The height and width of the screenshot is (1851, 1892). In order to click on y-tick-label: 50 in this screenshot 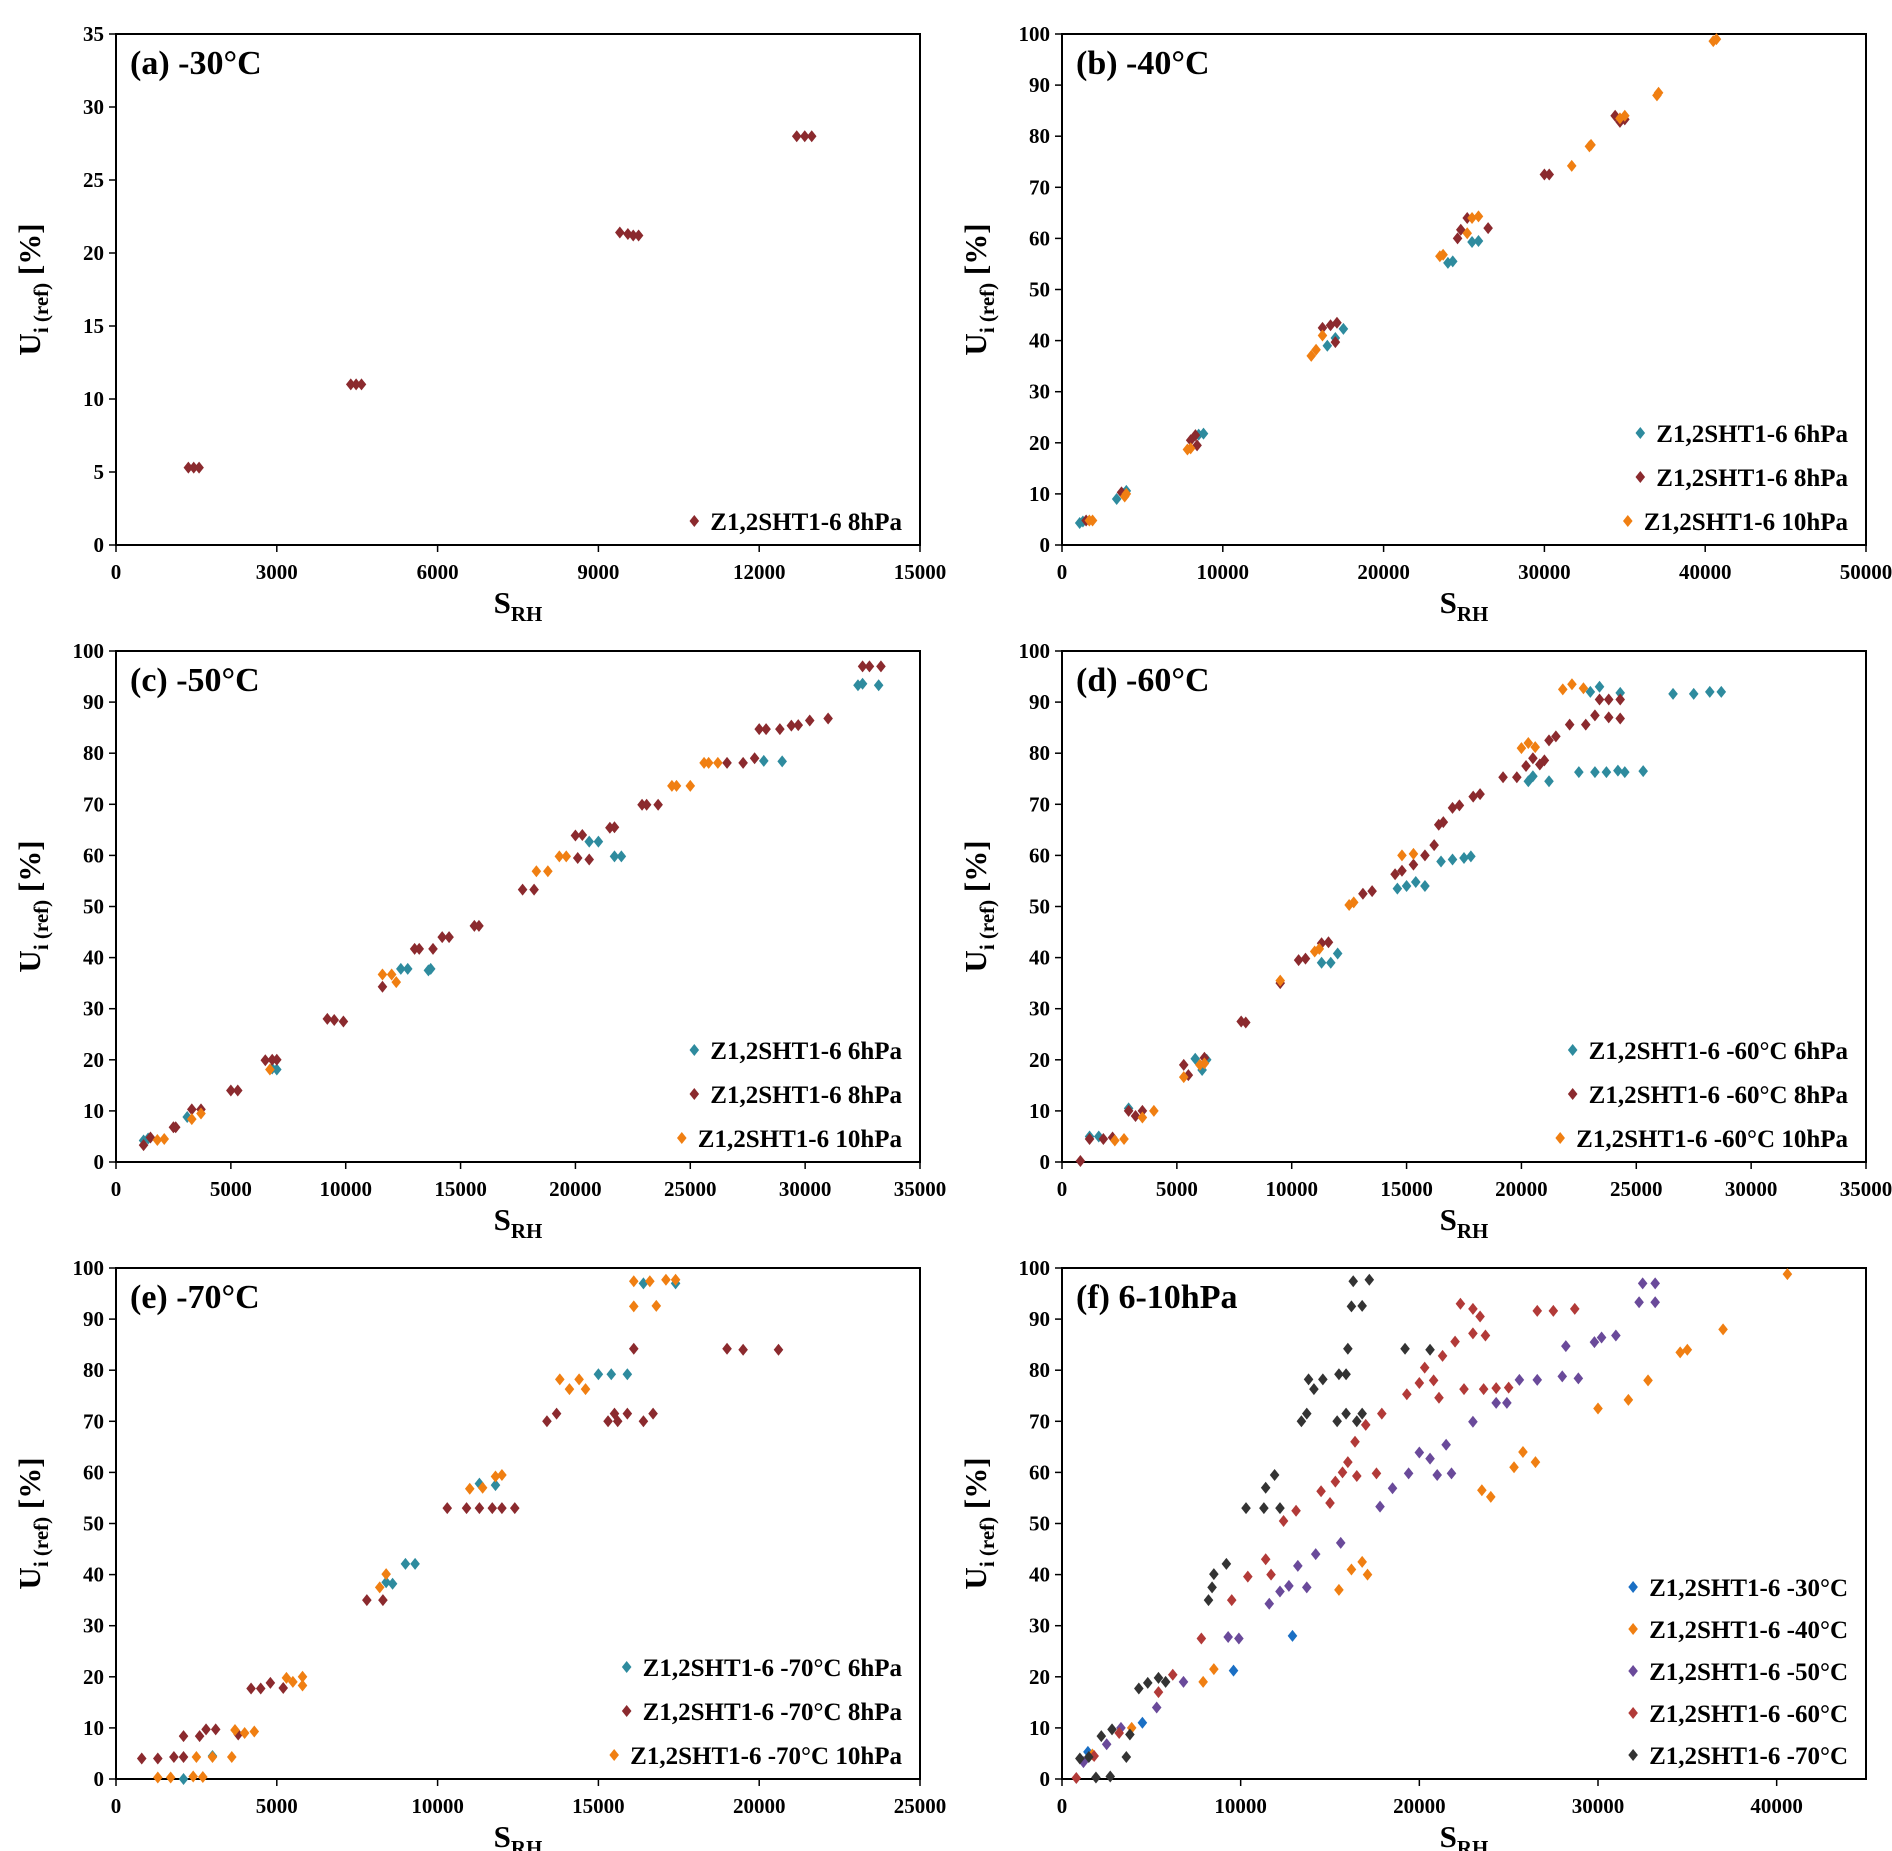, I will do `click(93, 907)`.